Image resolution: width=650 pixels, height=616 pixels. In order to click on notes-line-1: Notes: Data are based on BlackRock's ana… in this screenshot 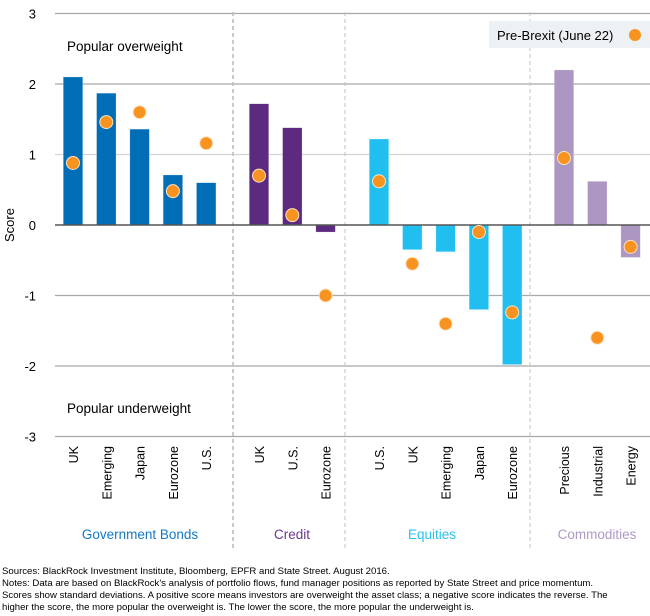, I will do `click(298, 583)`.